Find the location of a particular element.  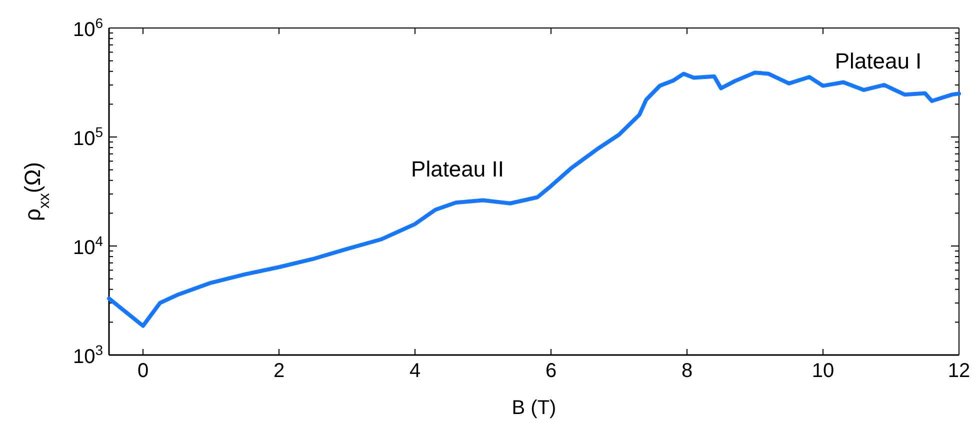

annotation: Plateau II is located at coordinates (457, 169).